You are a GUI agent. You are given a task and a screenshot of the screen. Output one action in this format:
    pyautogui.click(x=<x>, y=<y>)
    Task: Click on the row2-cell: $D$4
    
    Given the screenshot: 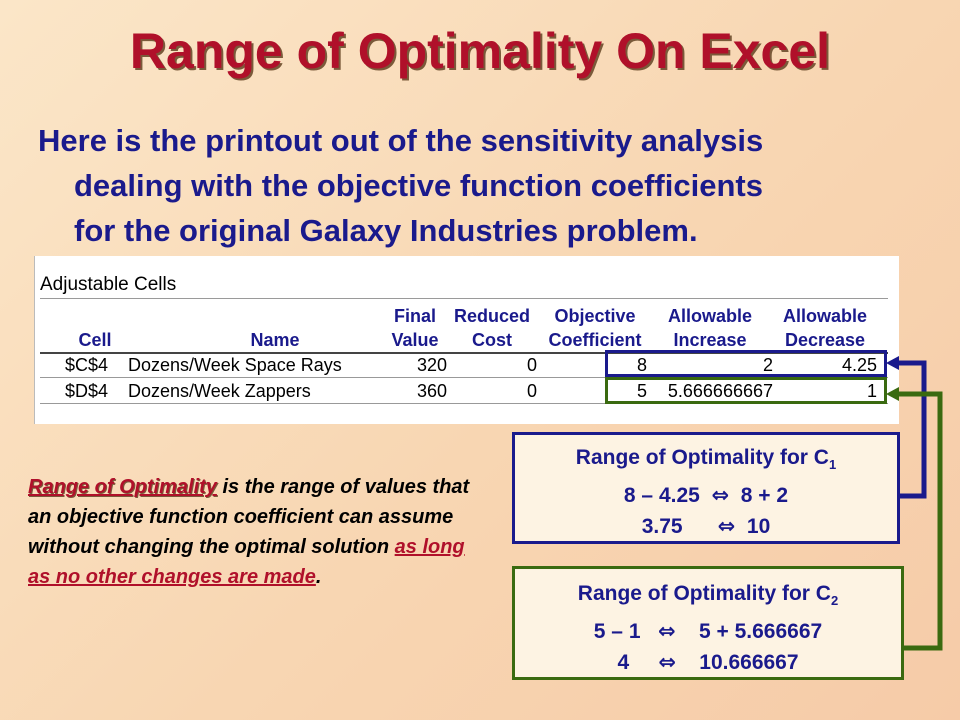 What is the action you would take?
    pyautogui.click(x=87, y=391)
    